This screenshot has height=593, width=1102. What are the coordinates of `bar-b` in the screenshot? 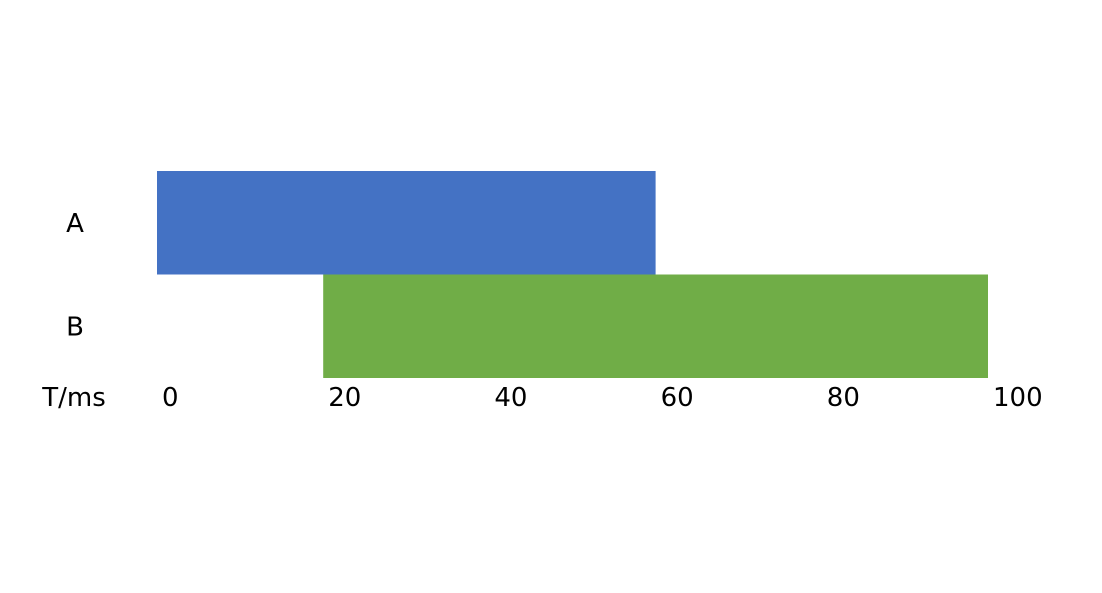 It's located at (655, 326).